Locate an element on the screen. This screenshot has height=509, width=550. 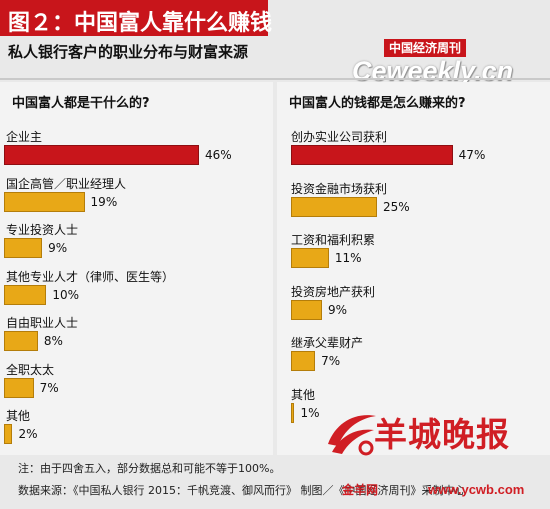
footnote-strip is located at coordinates (275, 492).